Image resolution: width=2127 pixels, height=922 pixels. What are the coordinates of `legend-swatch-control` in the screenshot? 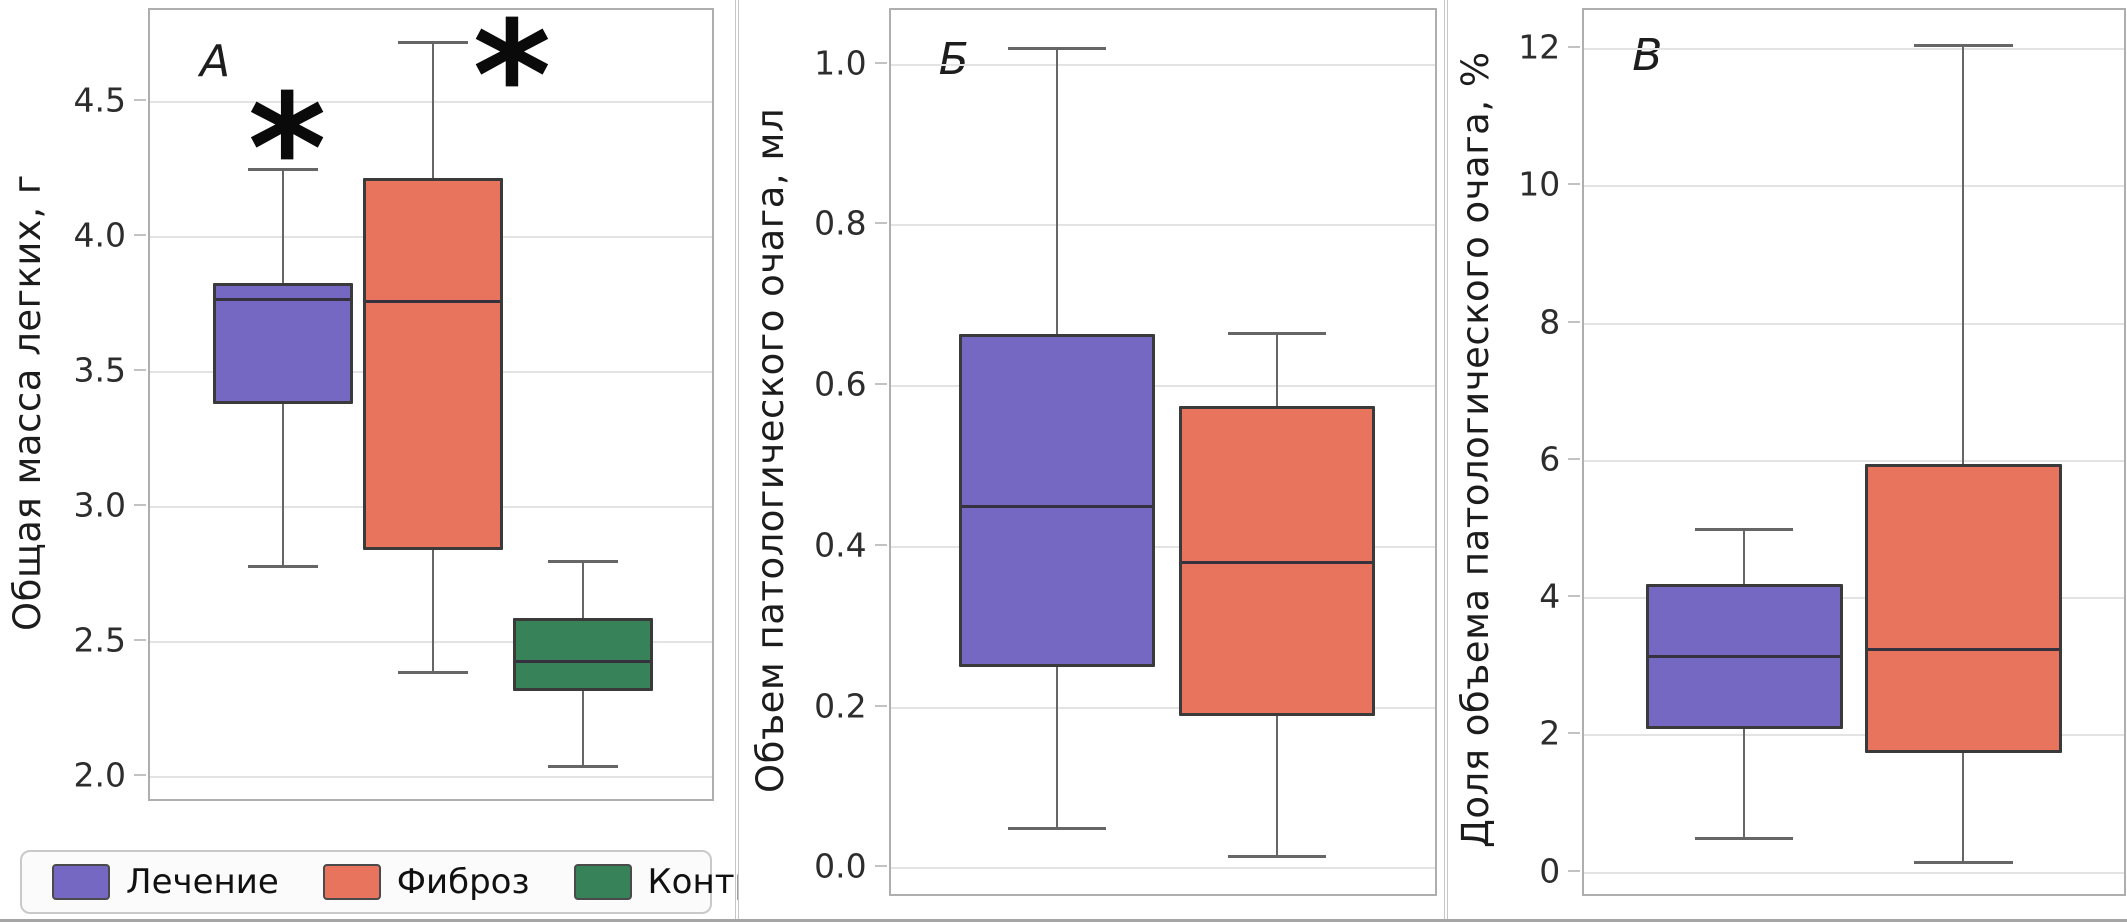 It's located at (602, 882).